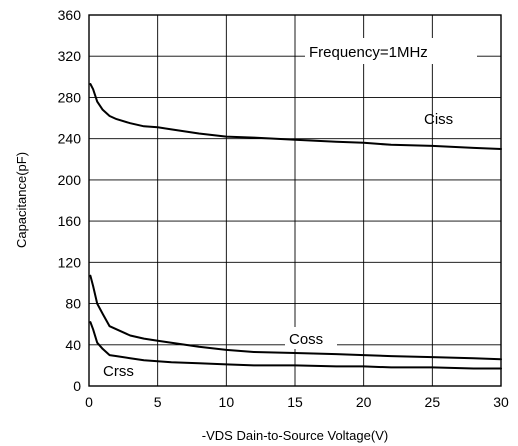  I want to click on x-tick-label: 15, so click(295, 402).